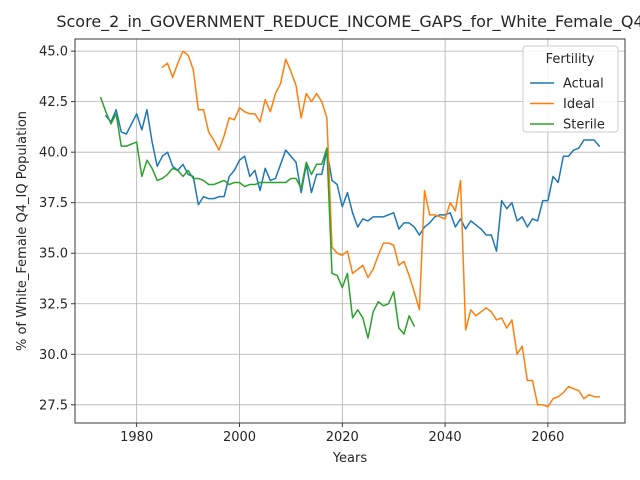  Describe the element at coordinates (53, 304) in the screenshot. I see `y-tick-label: 32.5` at that location.